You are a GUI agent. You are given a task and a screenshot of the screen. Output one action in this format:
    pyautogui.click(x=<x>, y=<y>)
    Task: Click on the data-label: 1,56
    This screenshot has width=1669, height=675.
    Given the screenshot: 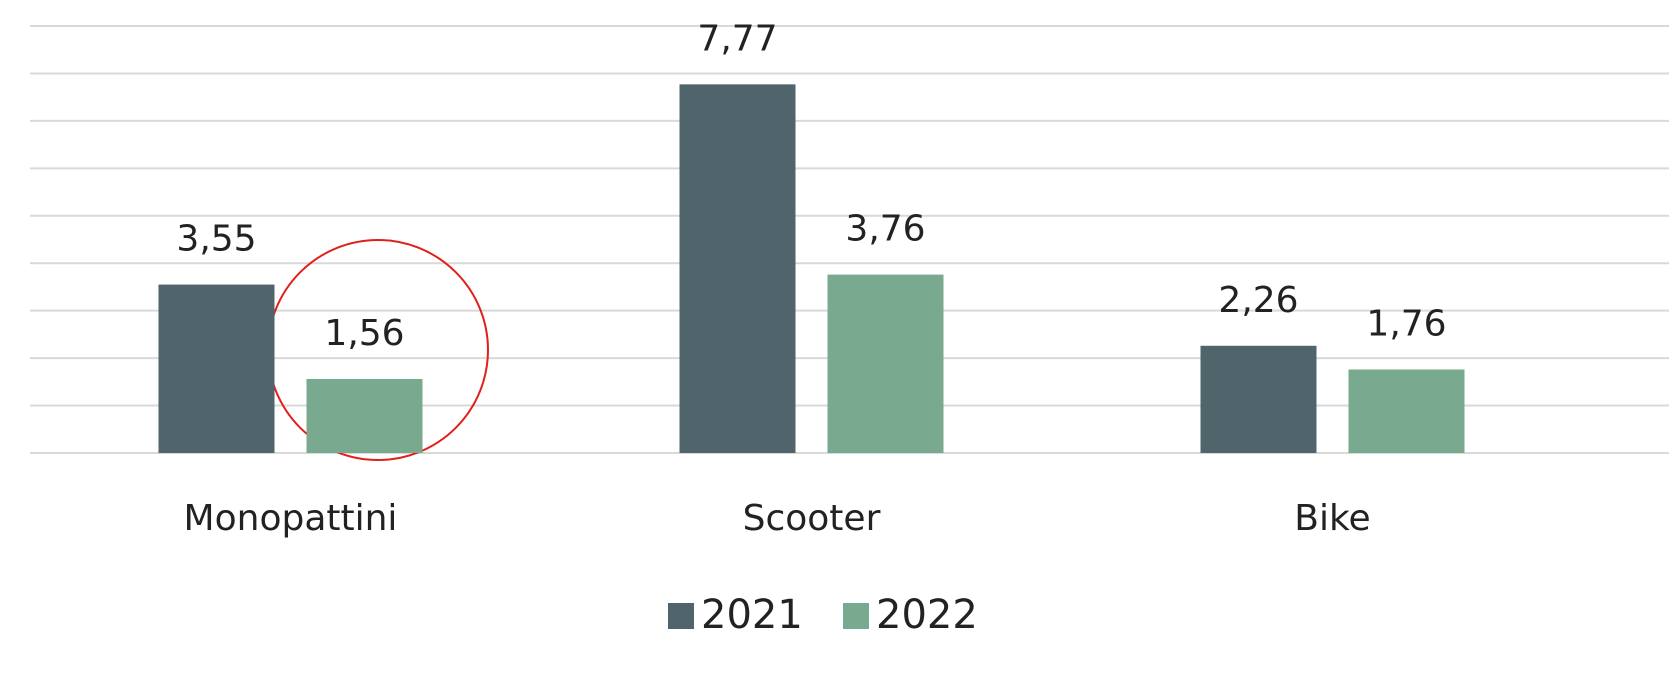 What is the action you would take?
    pyautogui.click(x=364, y=333)
    